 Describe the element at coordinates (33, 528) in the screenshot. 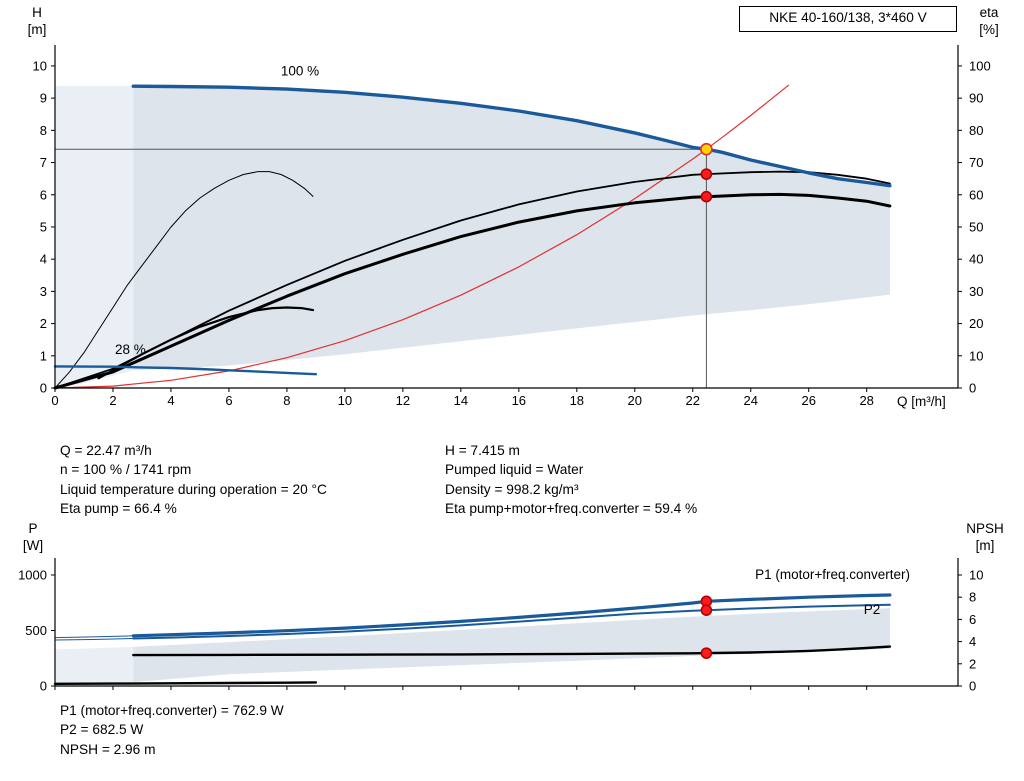

I see `p-axis-title: P` at that location.